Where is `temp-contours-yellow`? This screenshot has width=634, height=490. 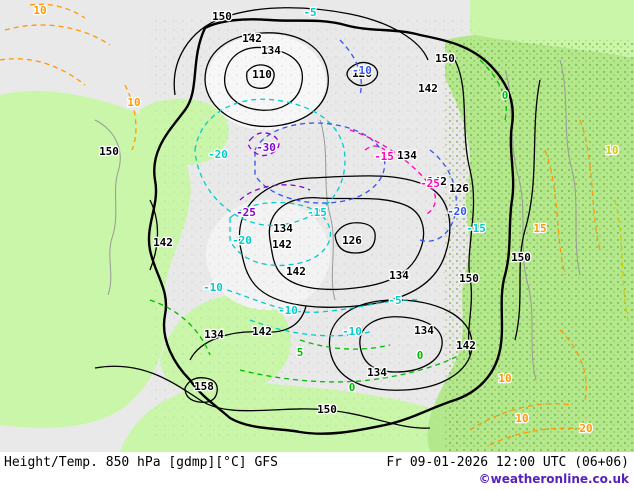 temp-contours-yellow is located at coordinates (621, 260).